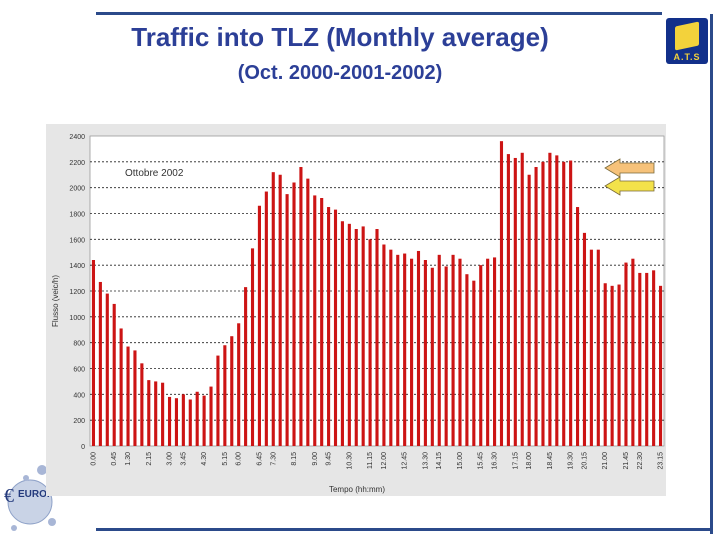 The height and width of the screenshot is (540, 720). I want to click on x-tick-label: 23.15, so click(661, 461).